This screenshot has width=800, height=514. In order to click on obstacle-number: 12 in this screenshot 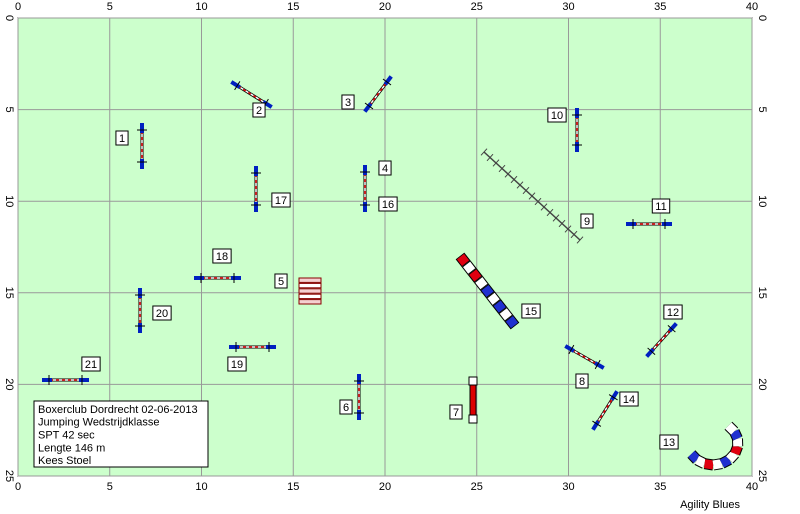, I will do `click(673, 313)`.